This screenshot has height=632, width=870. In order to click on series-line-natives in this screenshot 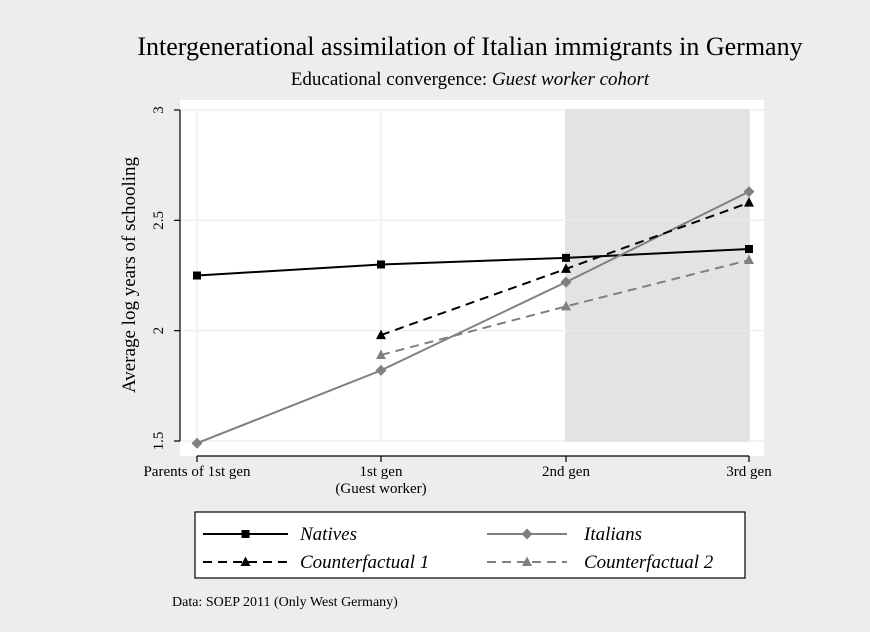, I will do `click(473, 262)`.